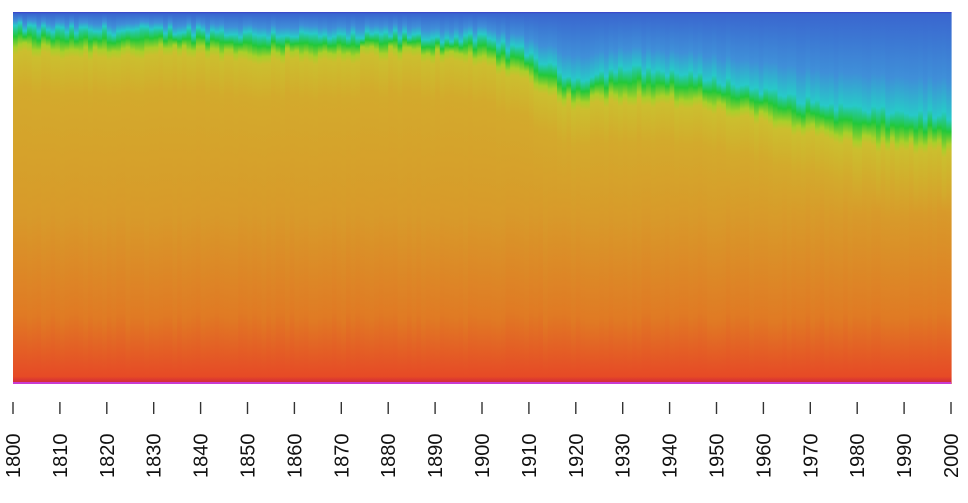  Describe the element at coordinates (155, 456) in the screenshot. I see `x-tick-label: 1830` at that location.